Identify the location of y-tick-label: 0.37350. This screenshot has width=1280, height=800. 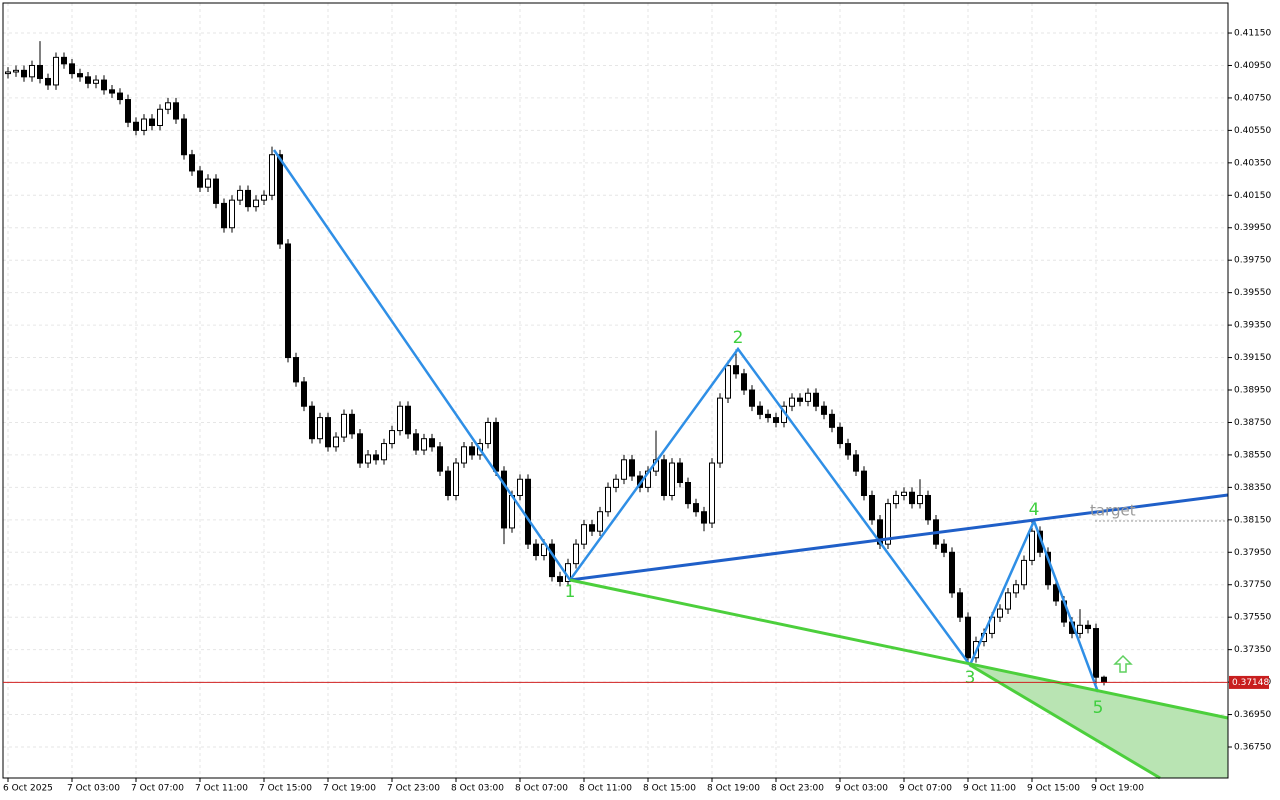
(1252, 650).